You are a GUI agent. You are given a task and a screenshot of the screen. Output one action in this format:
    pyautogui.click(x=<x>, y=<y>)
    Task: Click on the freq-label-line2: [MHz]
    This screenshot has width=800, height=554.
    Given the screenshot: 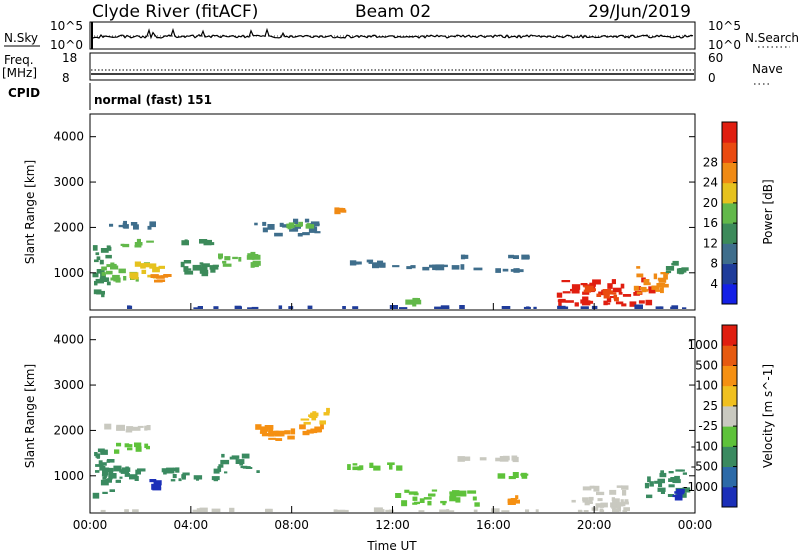 What is the action you would take?
    pyautogui.click(x=19, y=73)
    